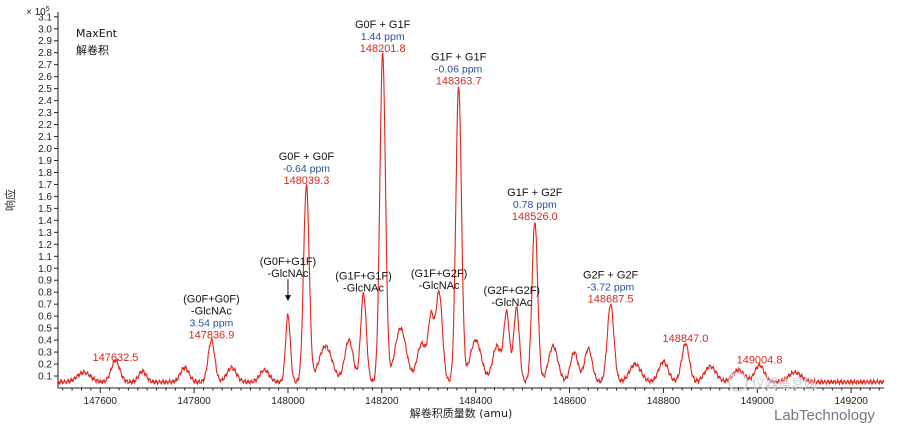  Describe the element at coordinates (45, 317) in the screenshot. I see `y-tick-label: 0.6` at that location.